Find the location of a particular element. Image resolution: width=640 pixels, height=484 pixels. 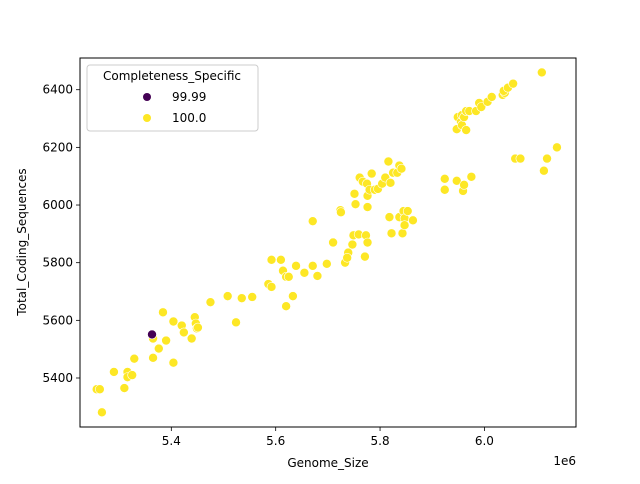

legend-title: Completeness_Specific is located at coordinates (172, 76).